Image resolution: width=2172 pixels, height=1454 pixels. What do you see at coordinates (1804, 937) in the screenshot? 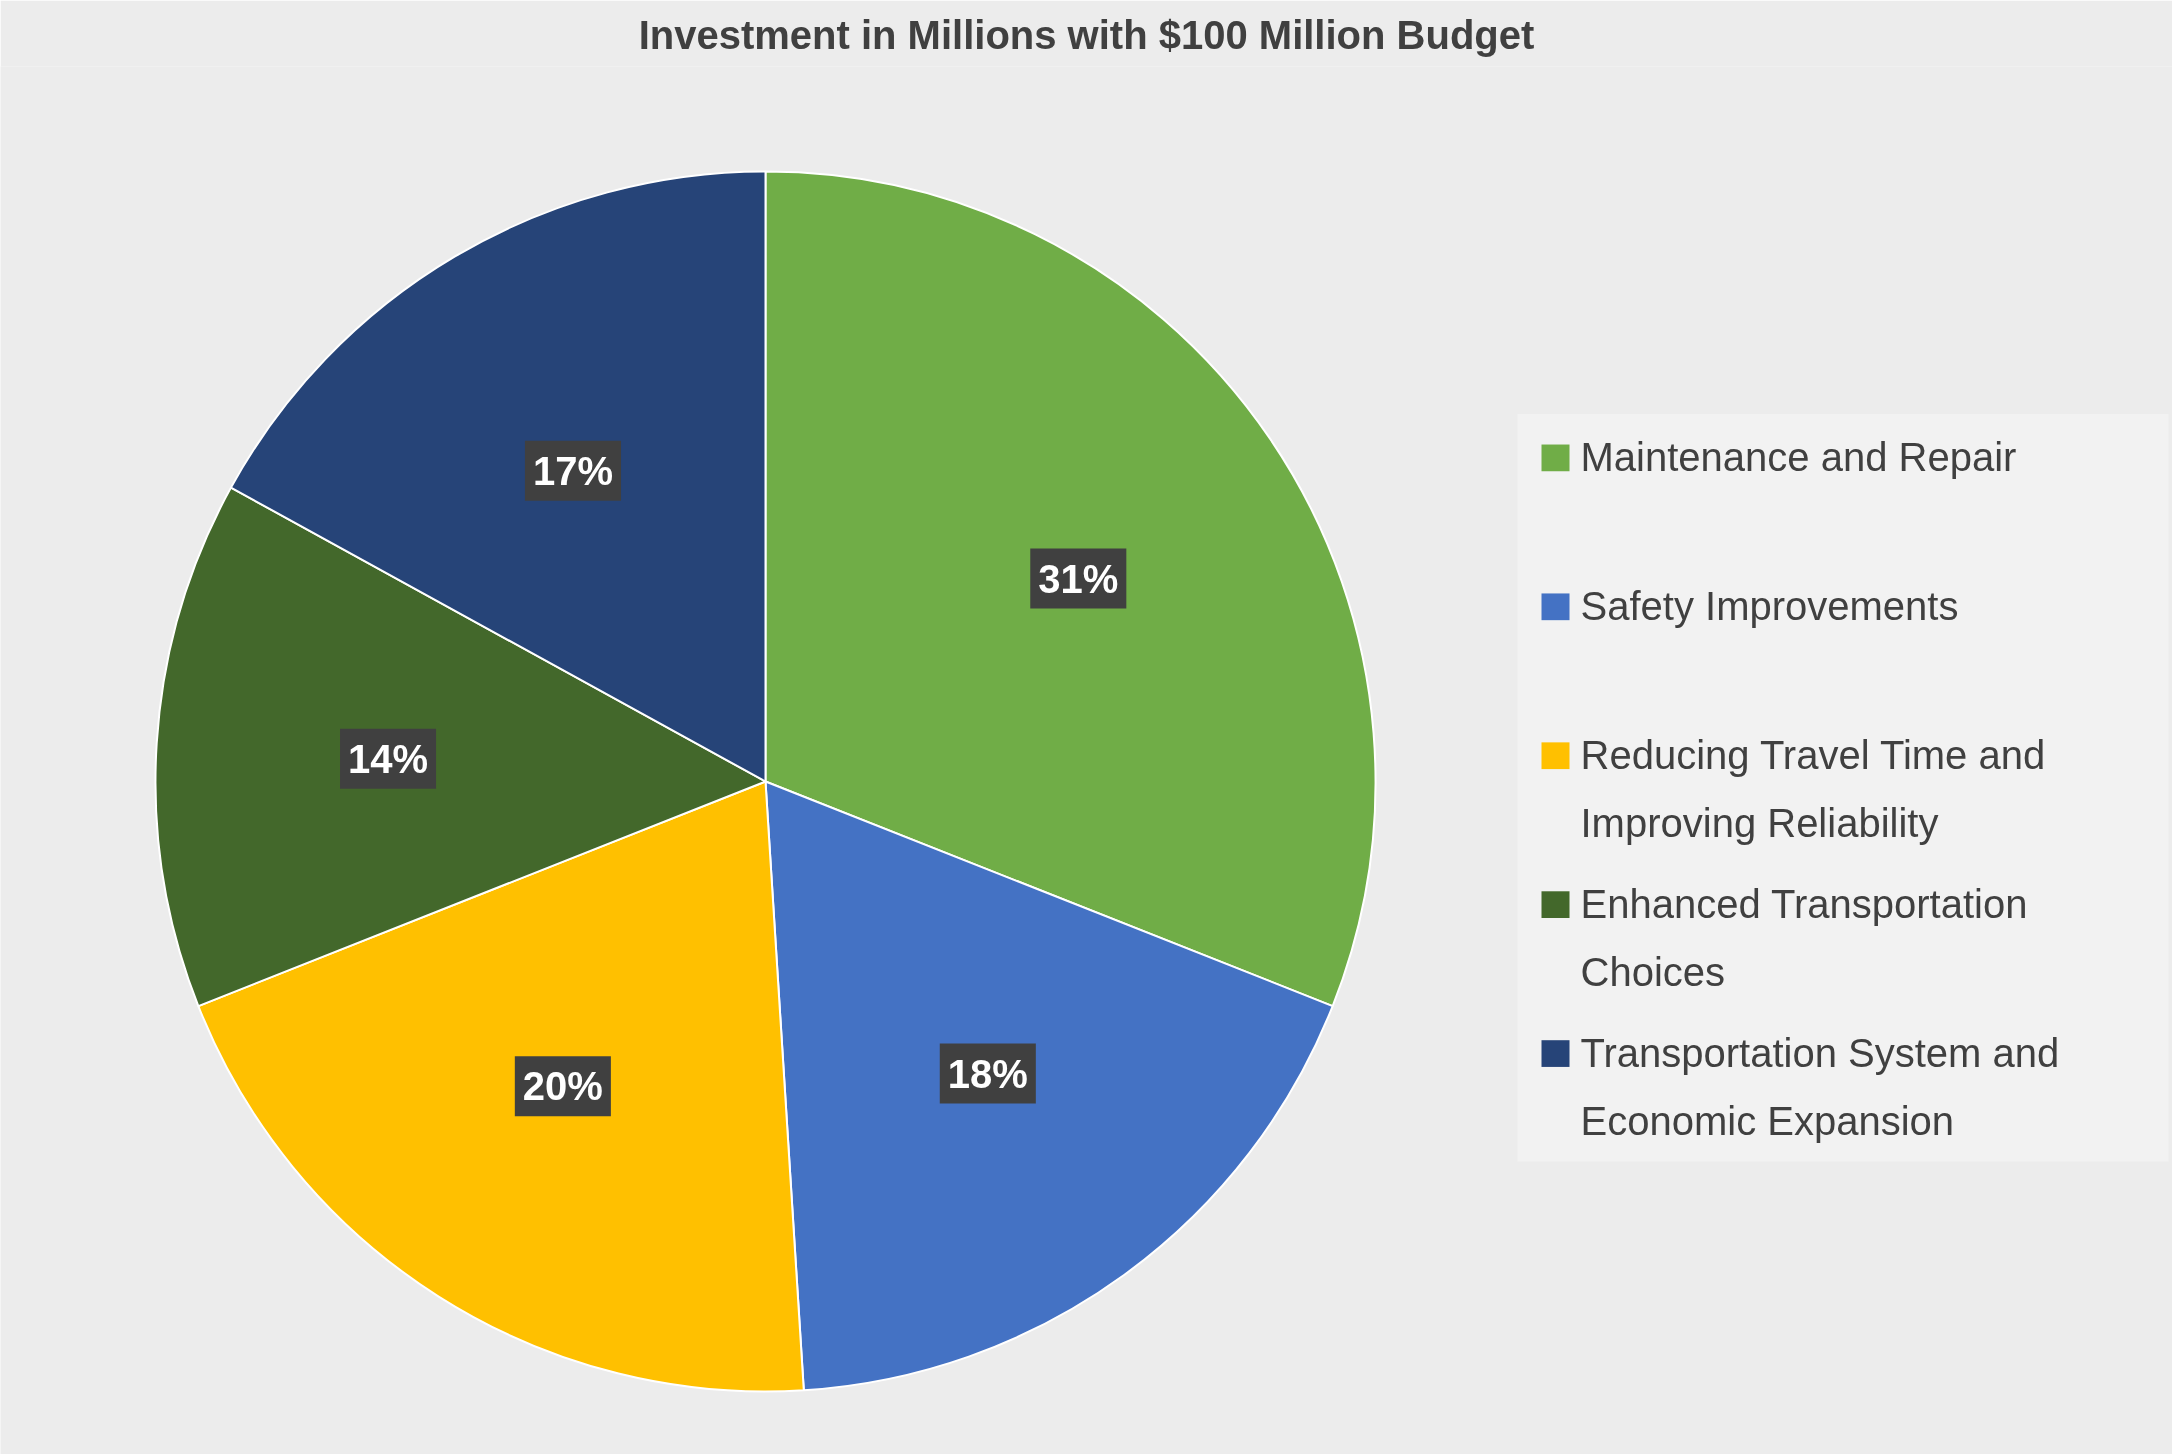
I see `legend-label: Enhanced Transportation Choices` at bounding box center [1804, 937].